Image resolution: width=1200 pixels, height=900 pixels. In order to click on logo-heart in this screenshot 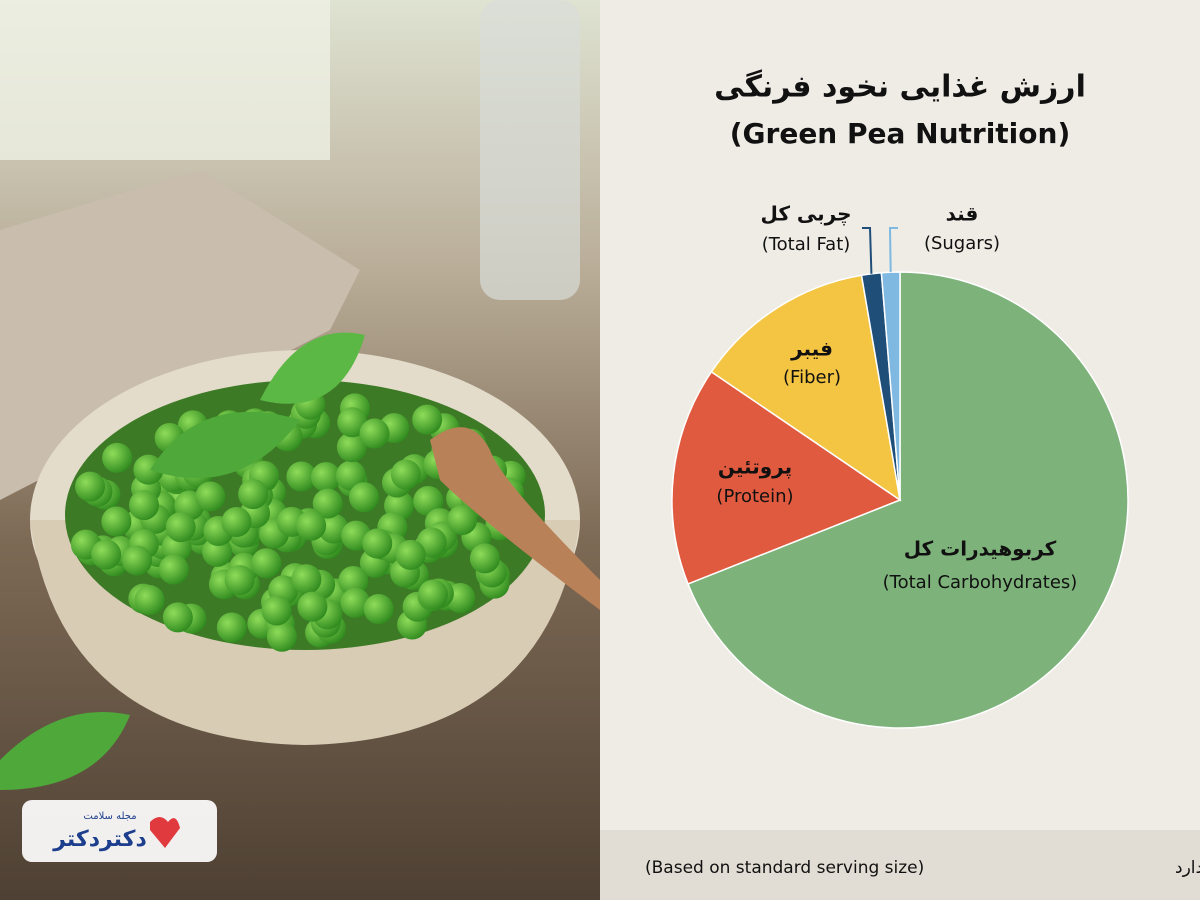, I will do `click(165, 832)`.